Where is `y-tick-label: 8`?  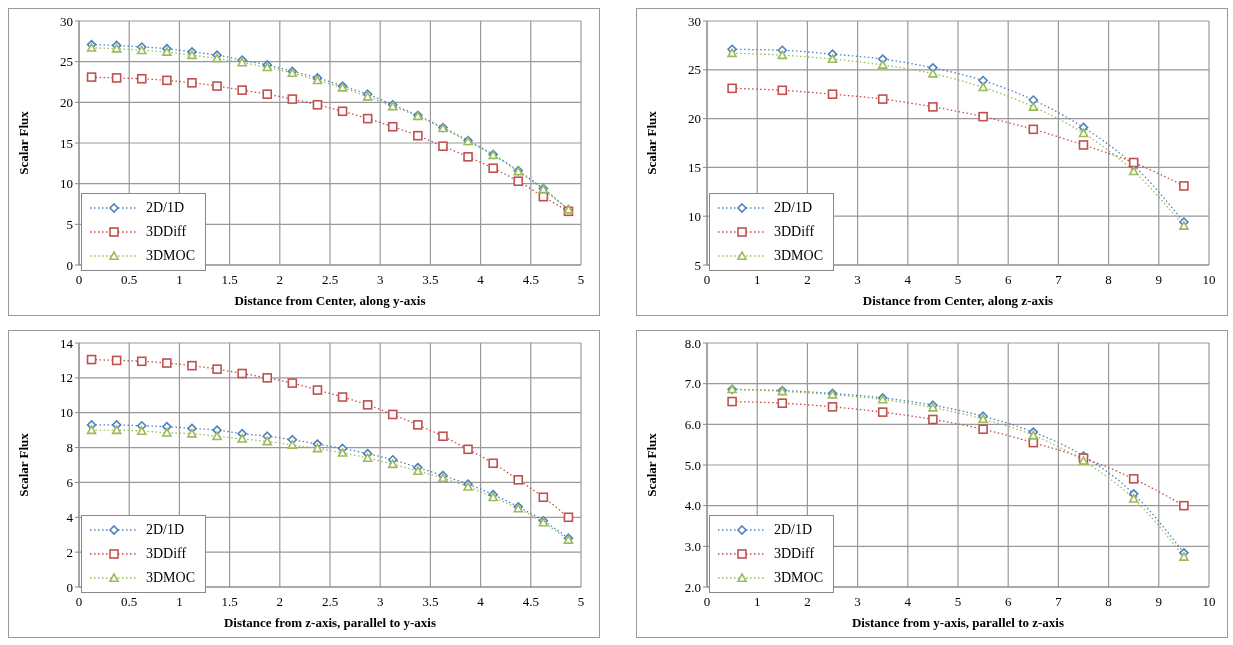 y-tick-label: 8 is located at coordinates (69, 448).